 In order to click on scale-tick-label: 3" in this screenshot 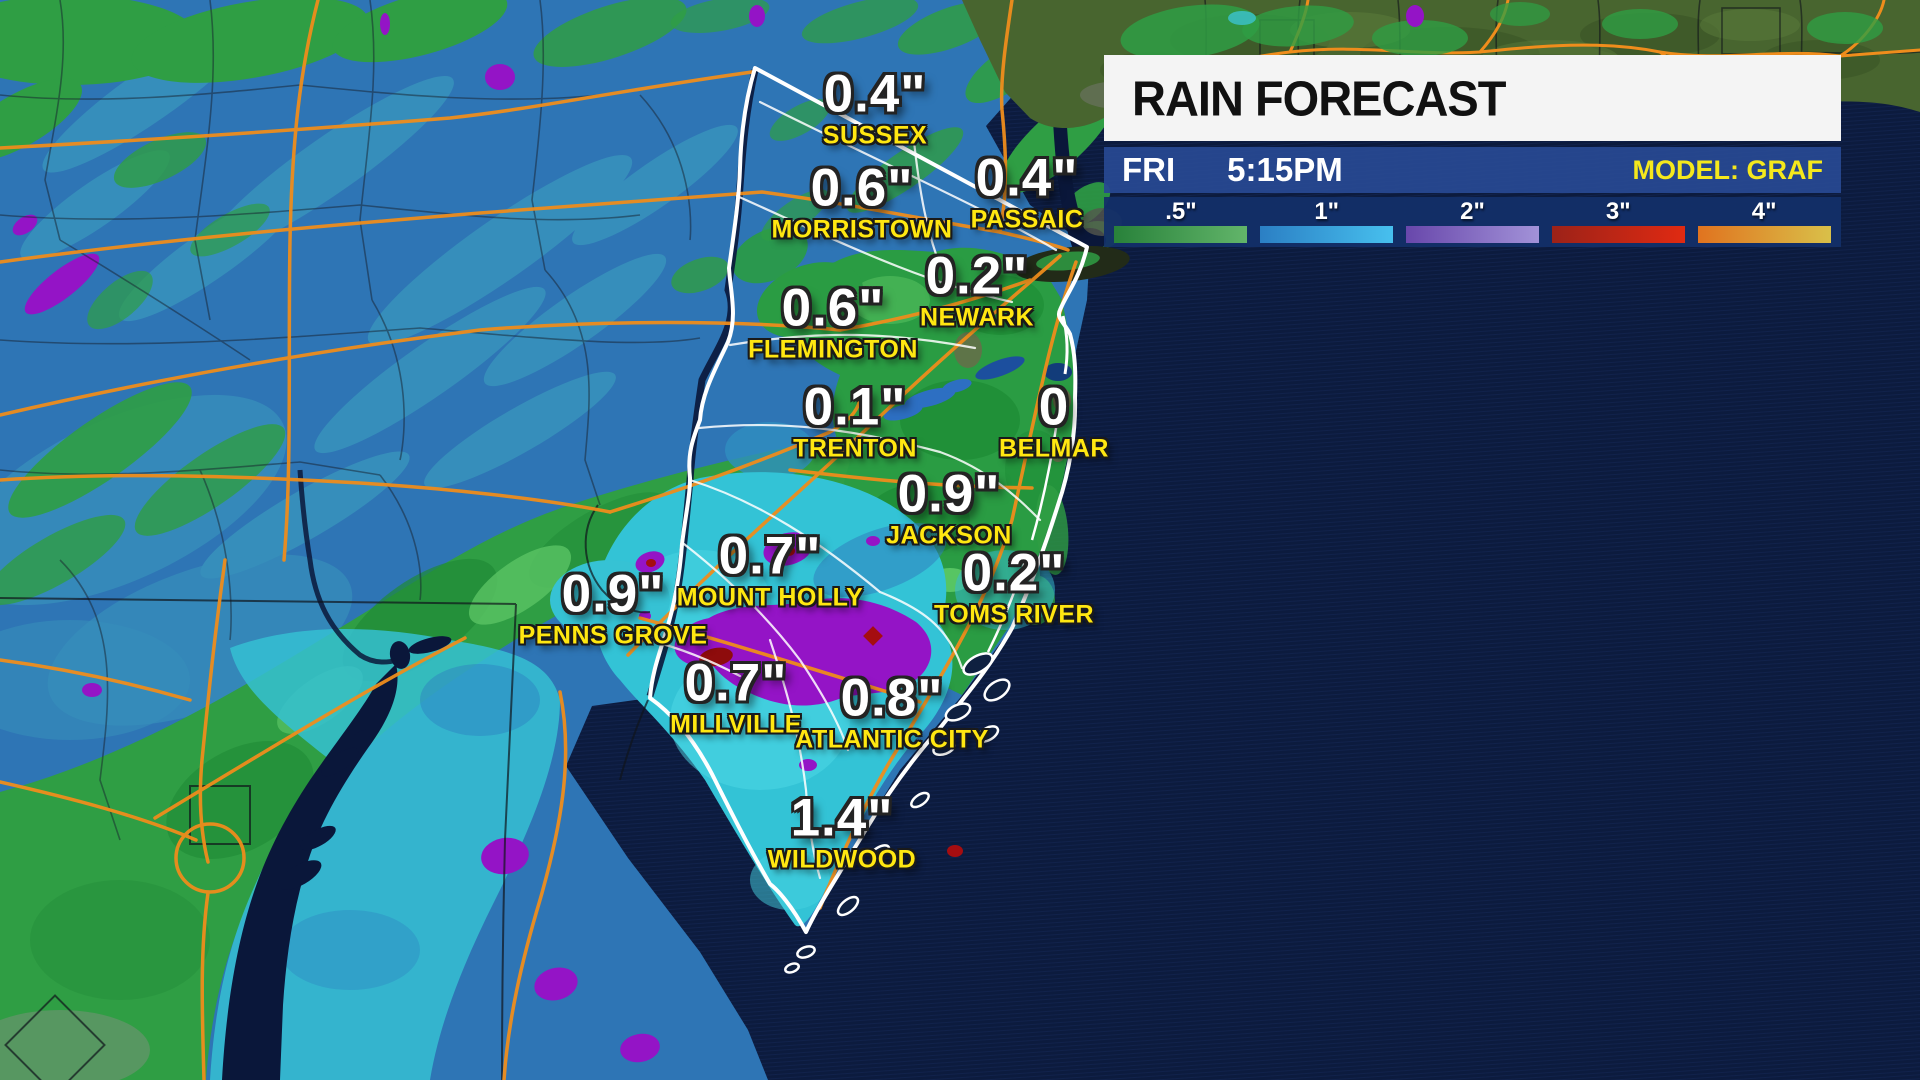, I will do `click(1618, 211)`.